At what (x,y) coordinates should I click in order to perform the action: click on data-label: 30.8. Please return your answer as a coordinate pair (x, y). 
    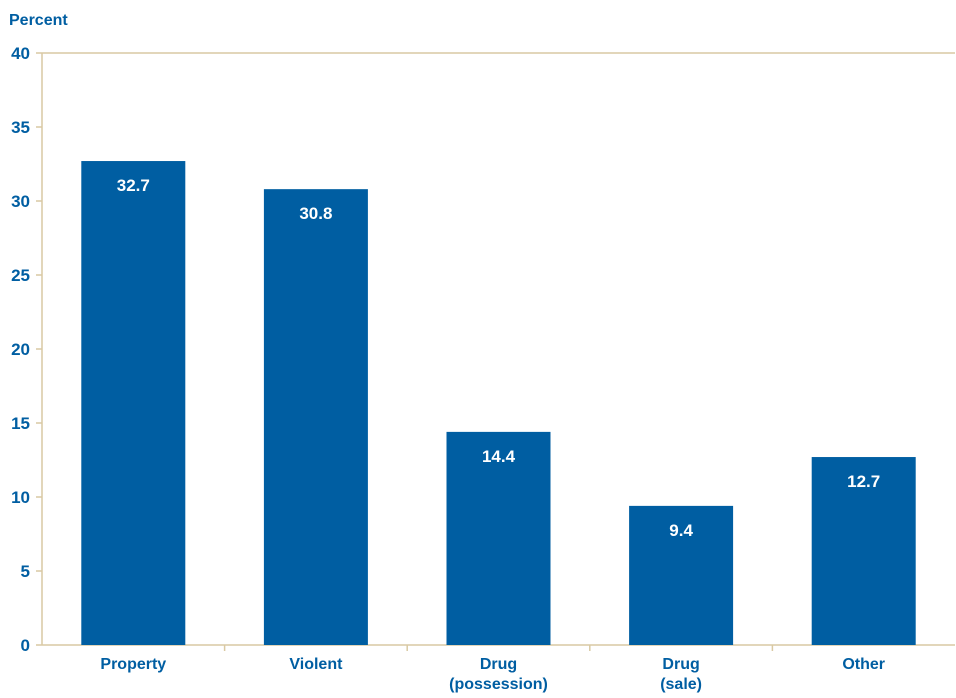
    Looking at the image, I should click on (315, 213).